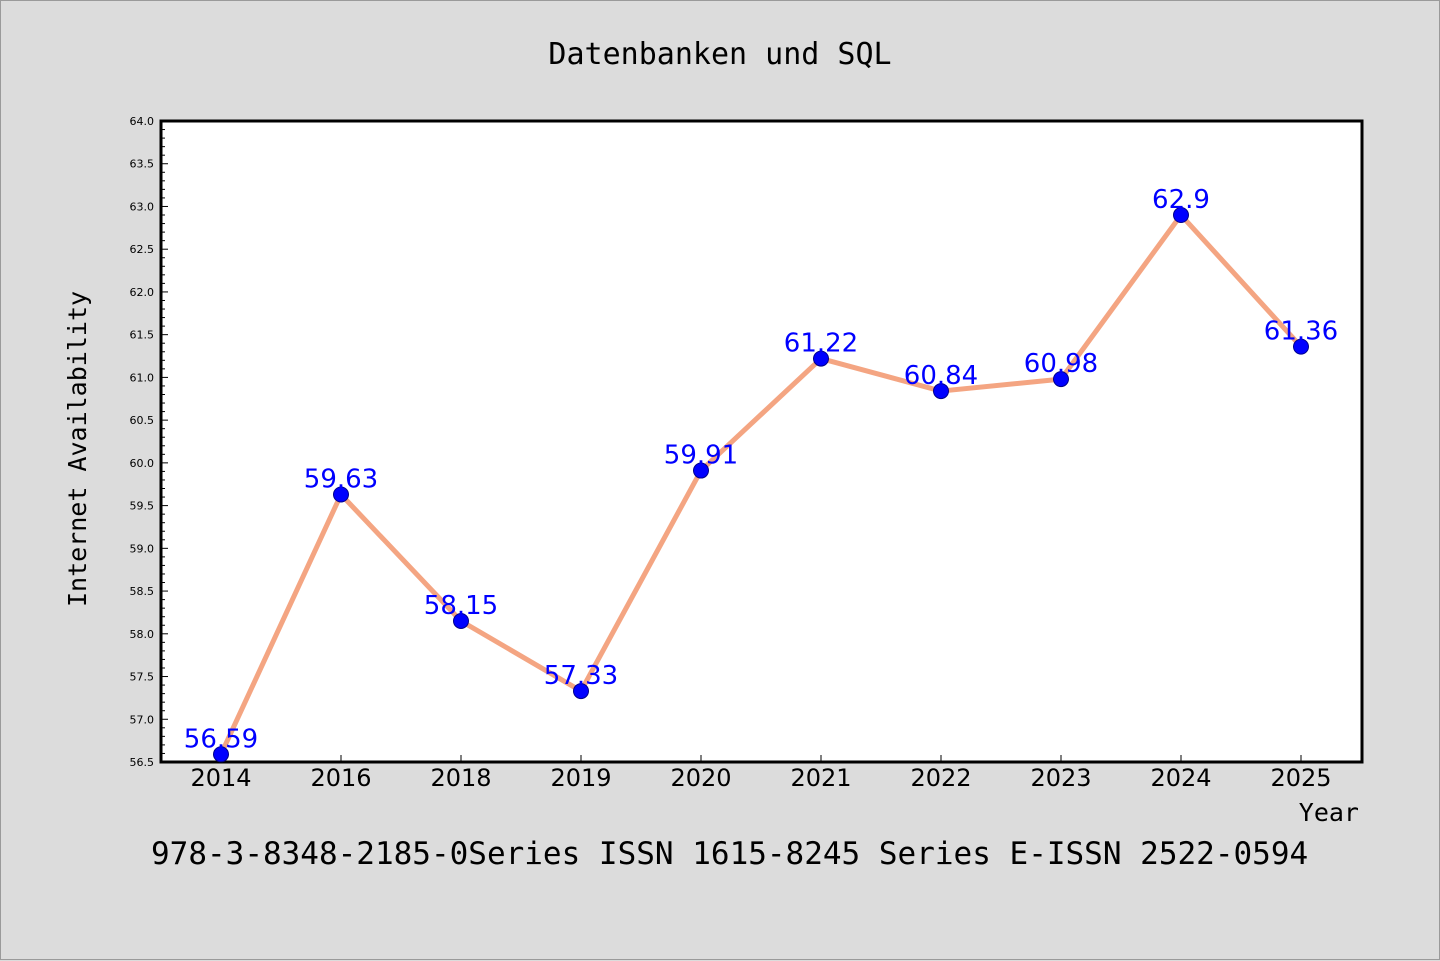  Describe the element at coordinates (142, 506) in the screenshot. I see `y-tick-label: 59.5` at that location.